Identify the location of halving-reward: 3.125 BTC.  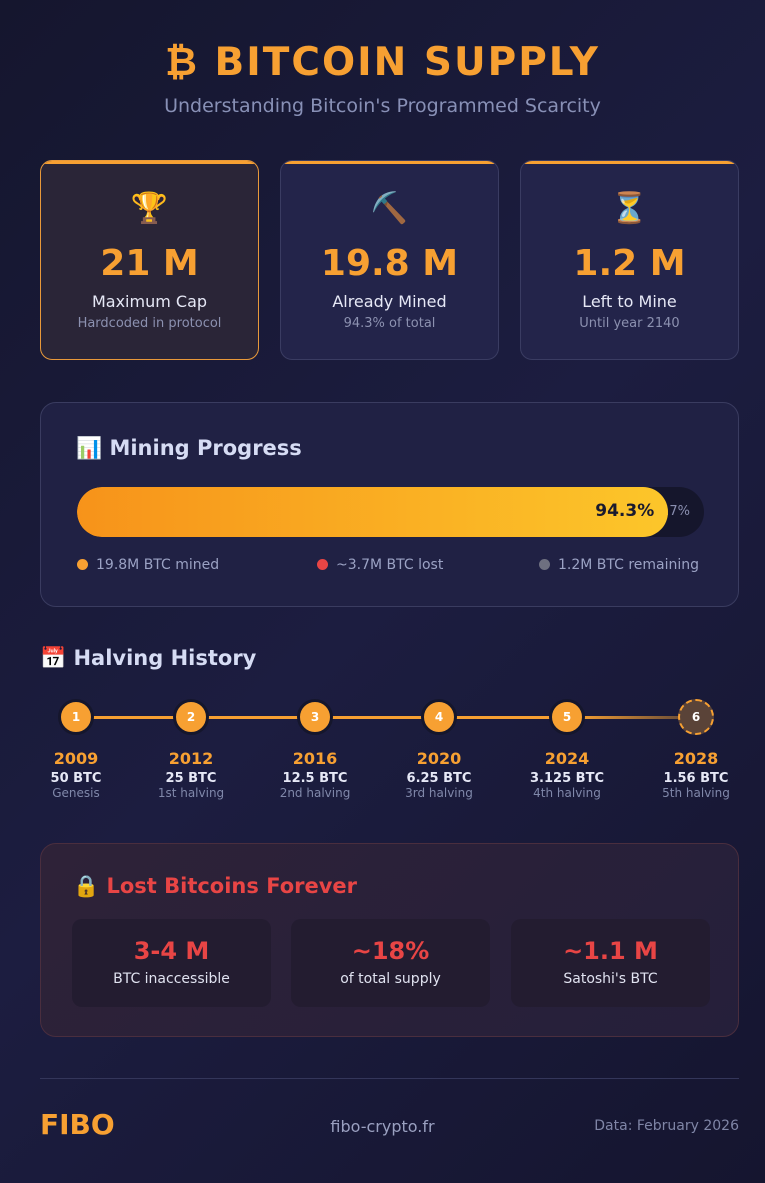
(567, 778).